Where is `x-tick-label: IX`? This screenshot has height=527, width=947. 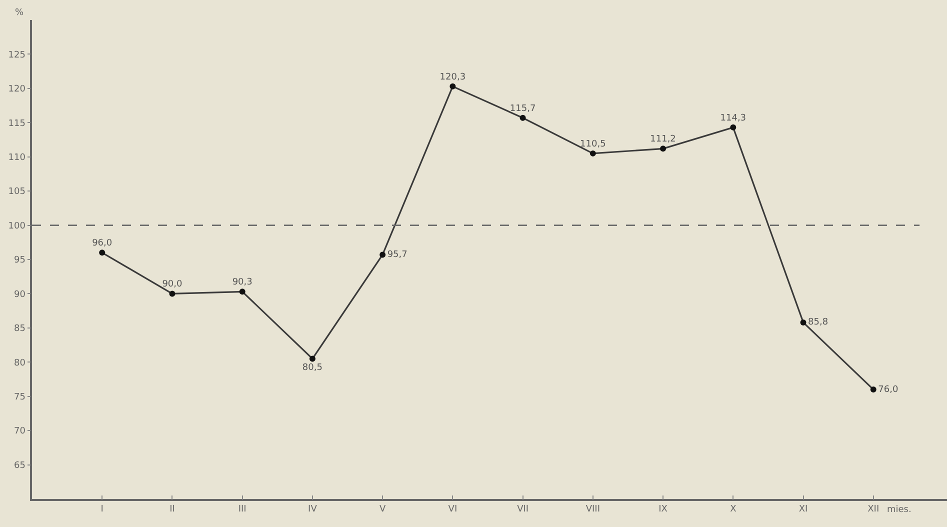
x-tick-label: IX is located at coordinates (663, 509).